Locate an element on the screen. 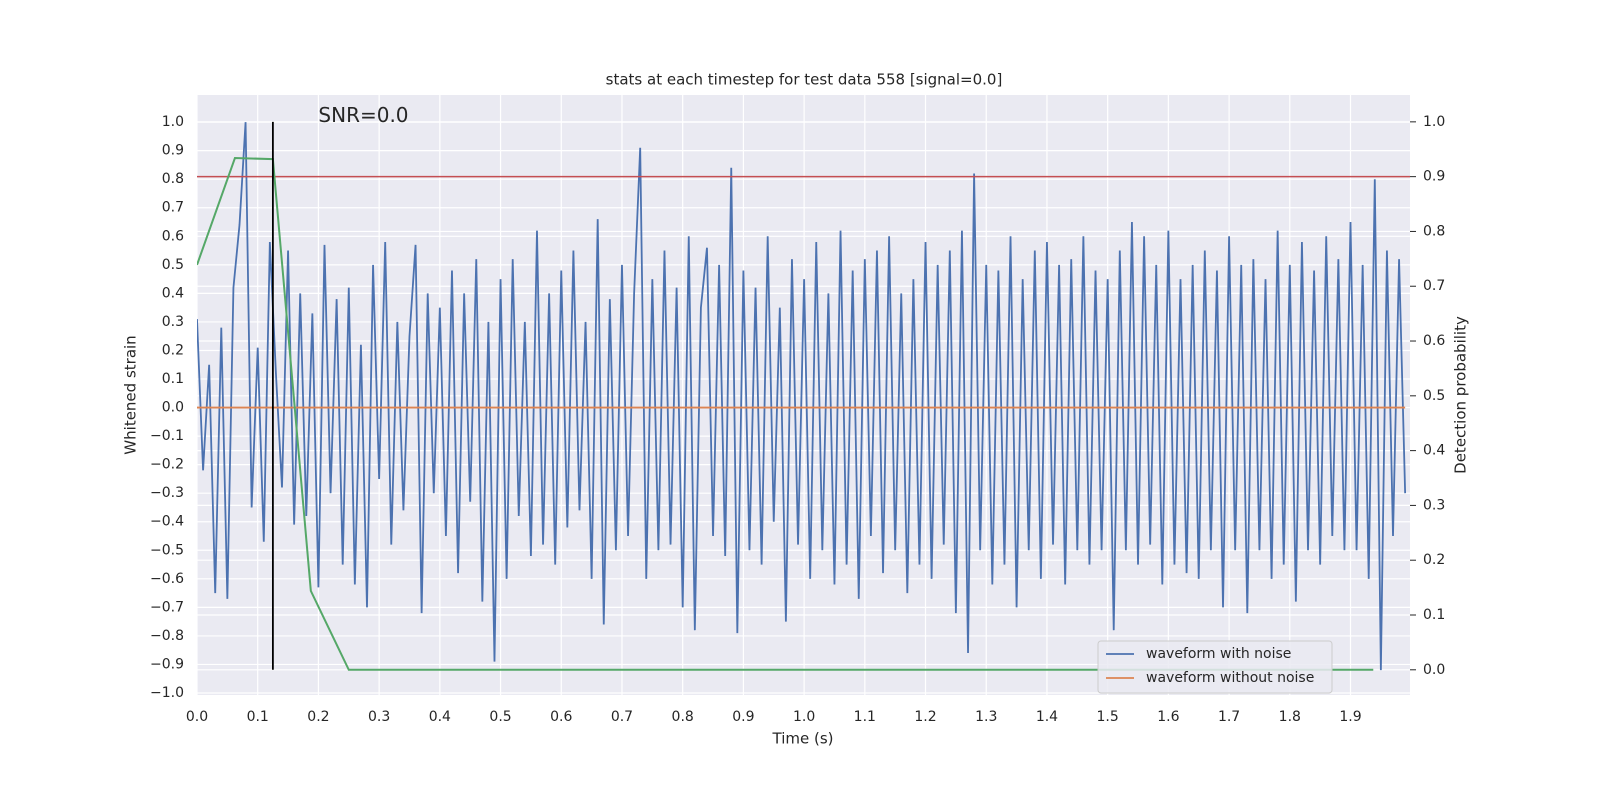 The width and height of the screenshot is (1600, 804). x-tick-label: 0.9 is located at coordinates (743, 717).